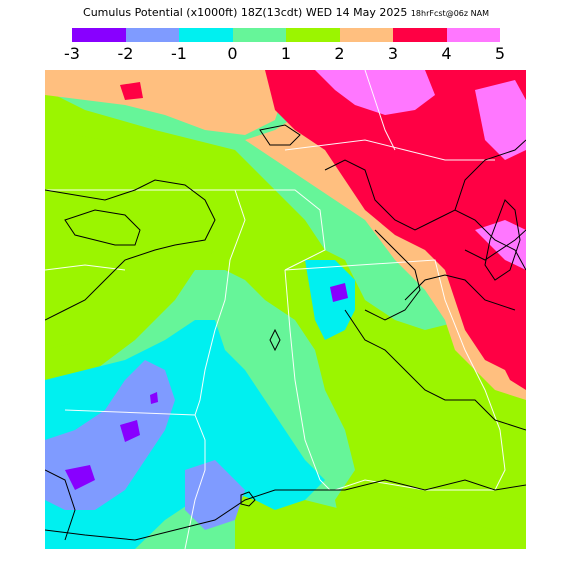 Image resolution: width=572 pixels, height=572 pixels. I want to click on legend-tick-label: 3, so click(393, 53).